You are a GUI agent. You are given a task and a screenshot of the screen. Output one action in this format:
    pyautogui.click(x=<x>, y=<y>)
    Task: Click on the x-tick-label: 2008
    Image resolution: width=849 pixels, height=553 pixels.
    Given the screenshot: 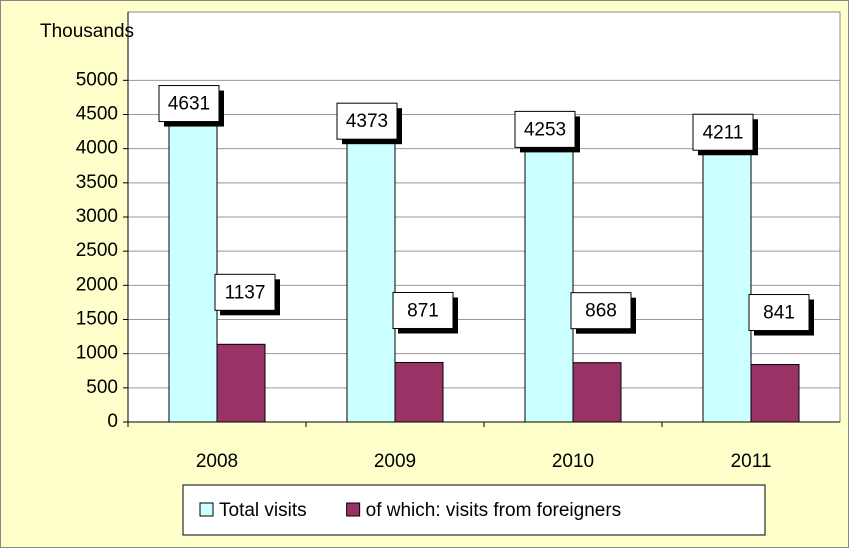 What is the action you would take?
    pyautogui.click(x=217, y=461)
    